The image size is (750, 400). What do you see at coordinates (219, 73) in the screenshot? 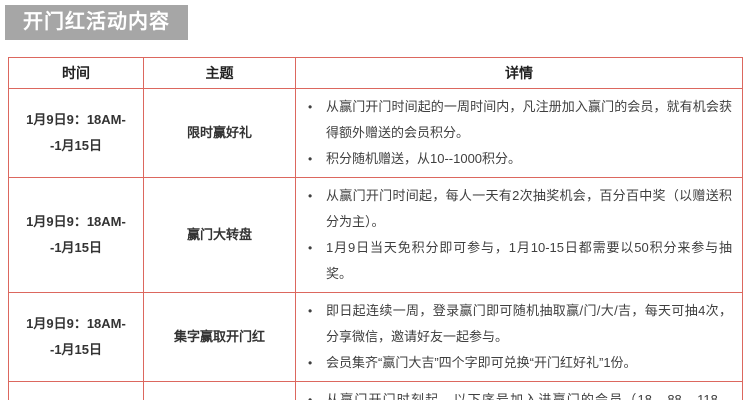
I see `header-cell-theme: 主题` at bounding box center [219, 73].